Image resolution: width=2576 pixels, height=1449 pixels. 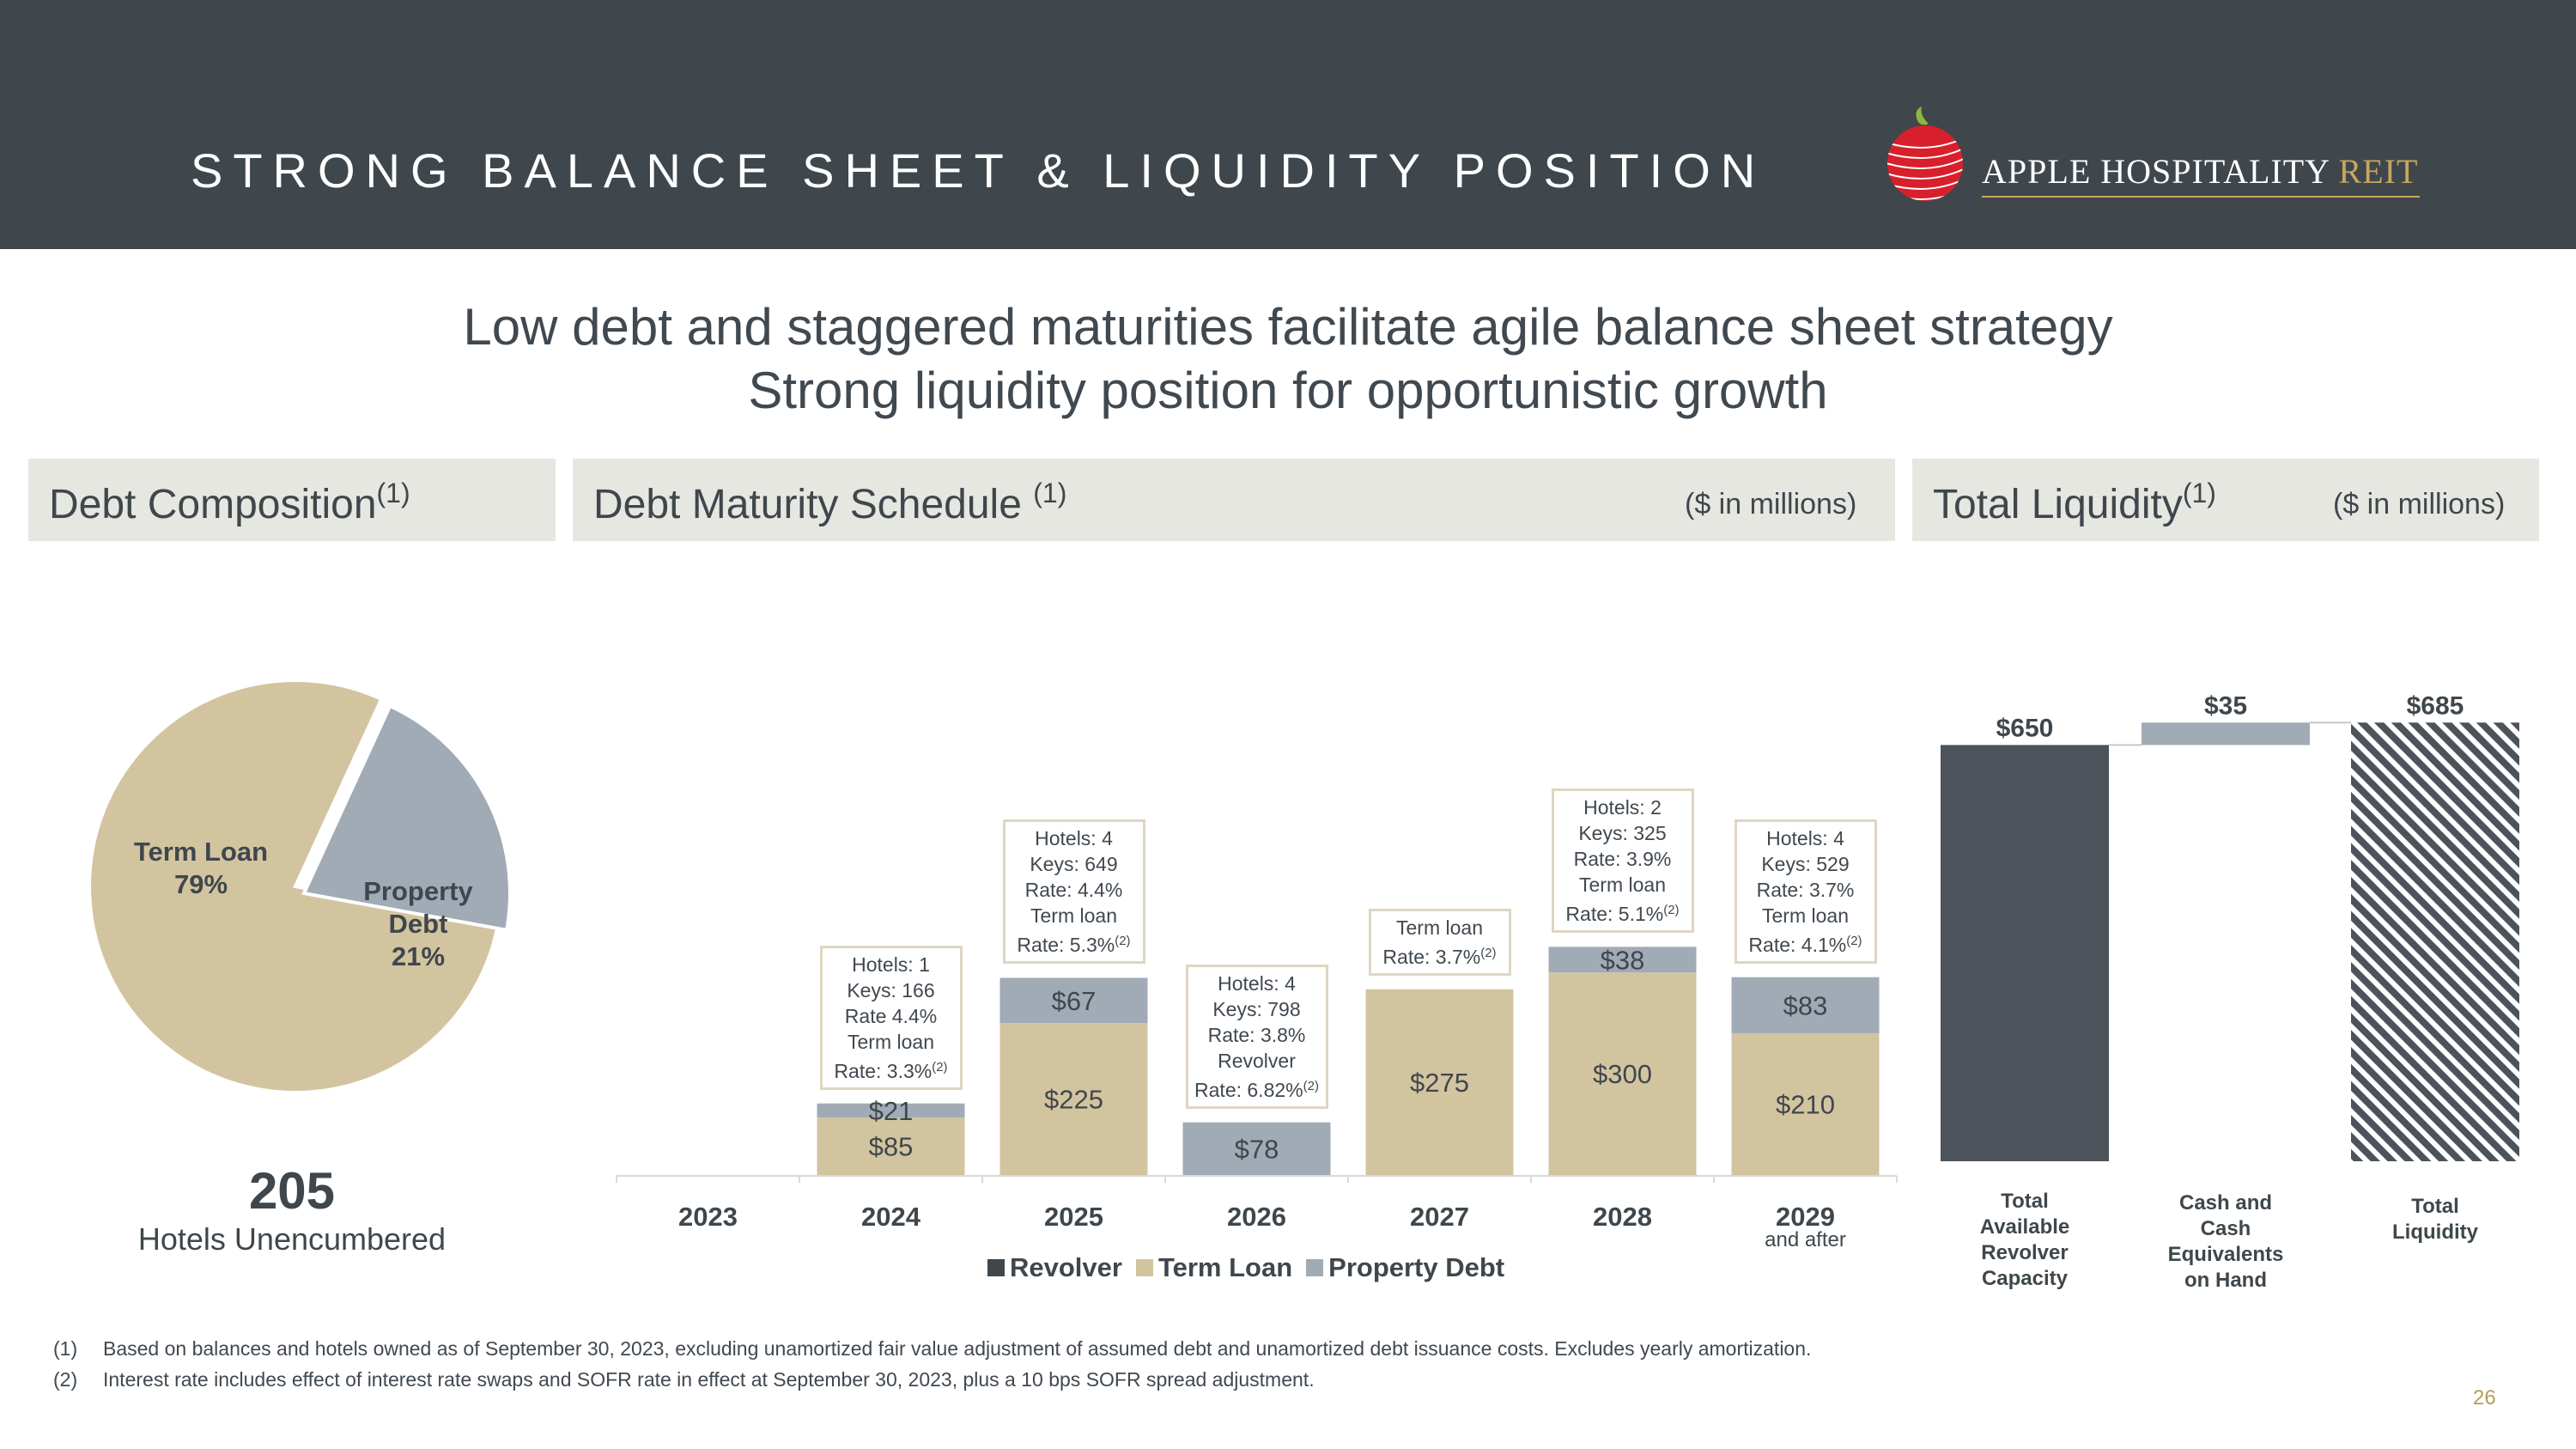 I want to click on liquidity-bar-cash, so click(x=2226, y=734).